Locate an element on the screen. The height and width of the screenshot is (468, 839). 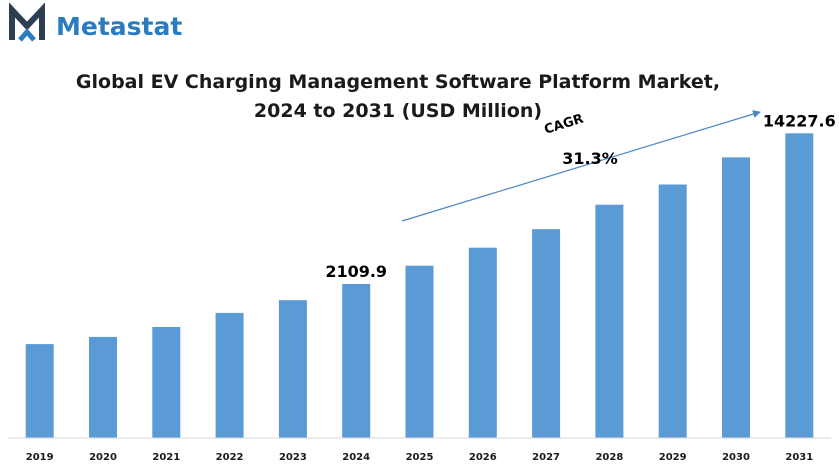
bar-2026 is located at coordinates (482, 342).